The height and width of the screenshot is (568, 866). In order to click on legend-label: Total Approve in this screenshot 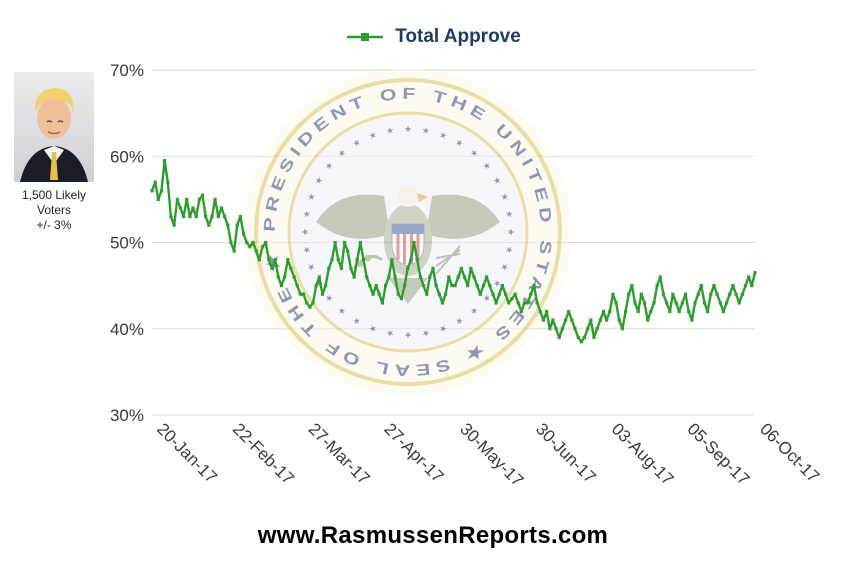, I will do `click(458, 36)`.